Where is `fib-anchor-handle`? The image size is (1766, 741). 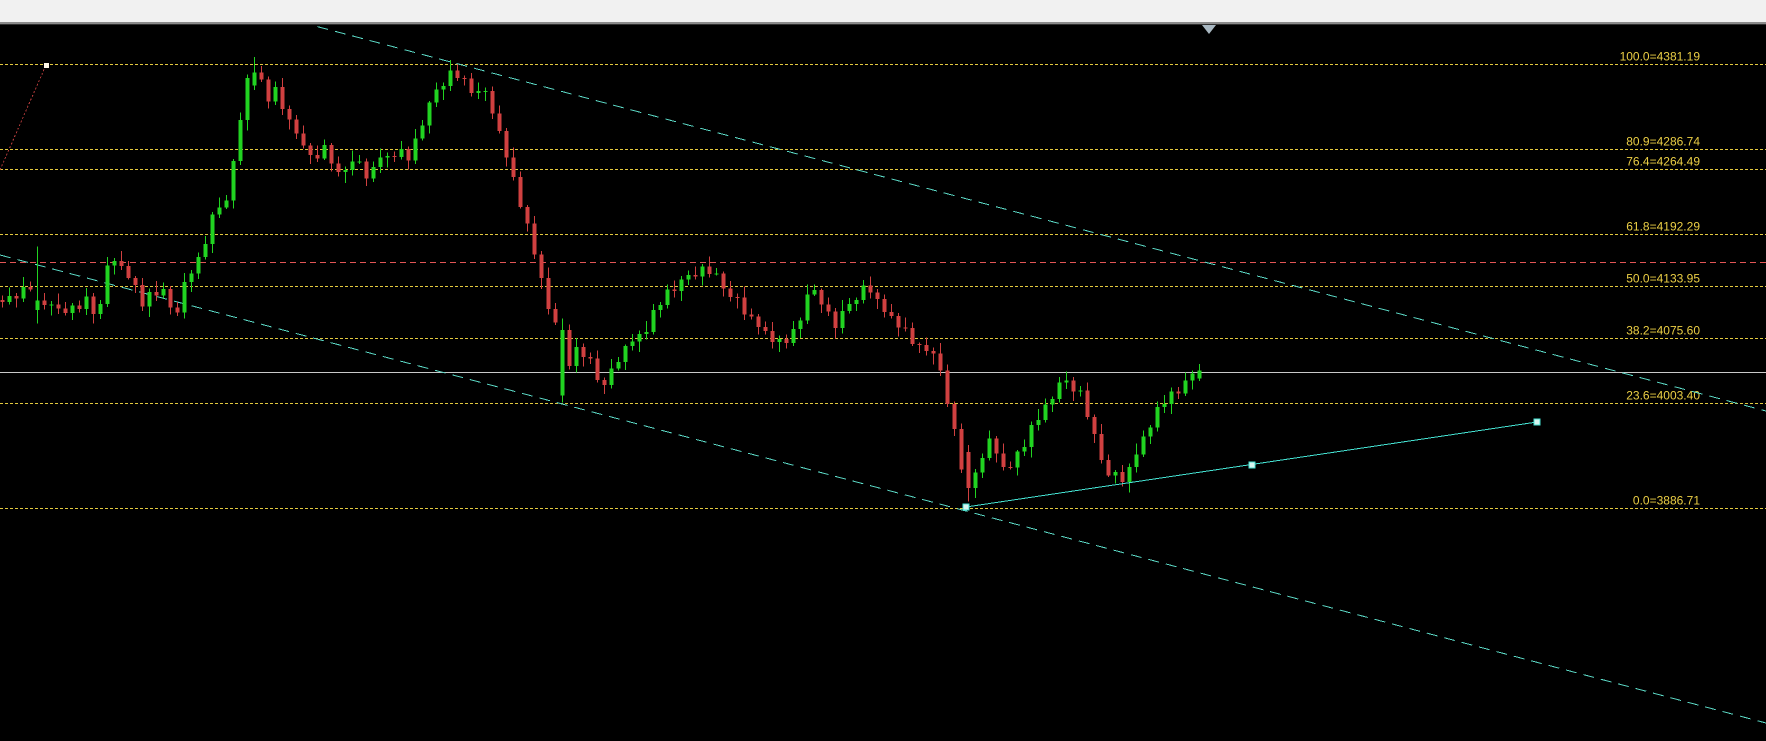 fib-anchor-handle is located at coordinates (46, 65).